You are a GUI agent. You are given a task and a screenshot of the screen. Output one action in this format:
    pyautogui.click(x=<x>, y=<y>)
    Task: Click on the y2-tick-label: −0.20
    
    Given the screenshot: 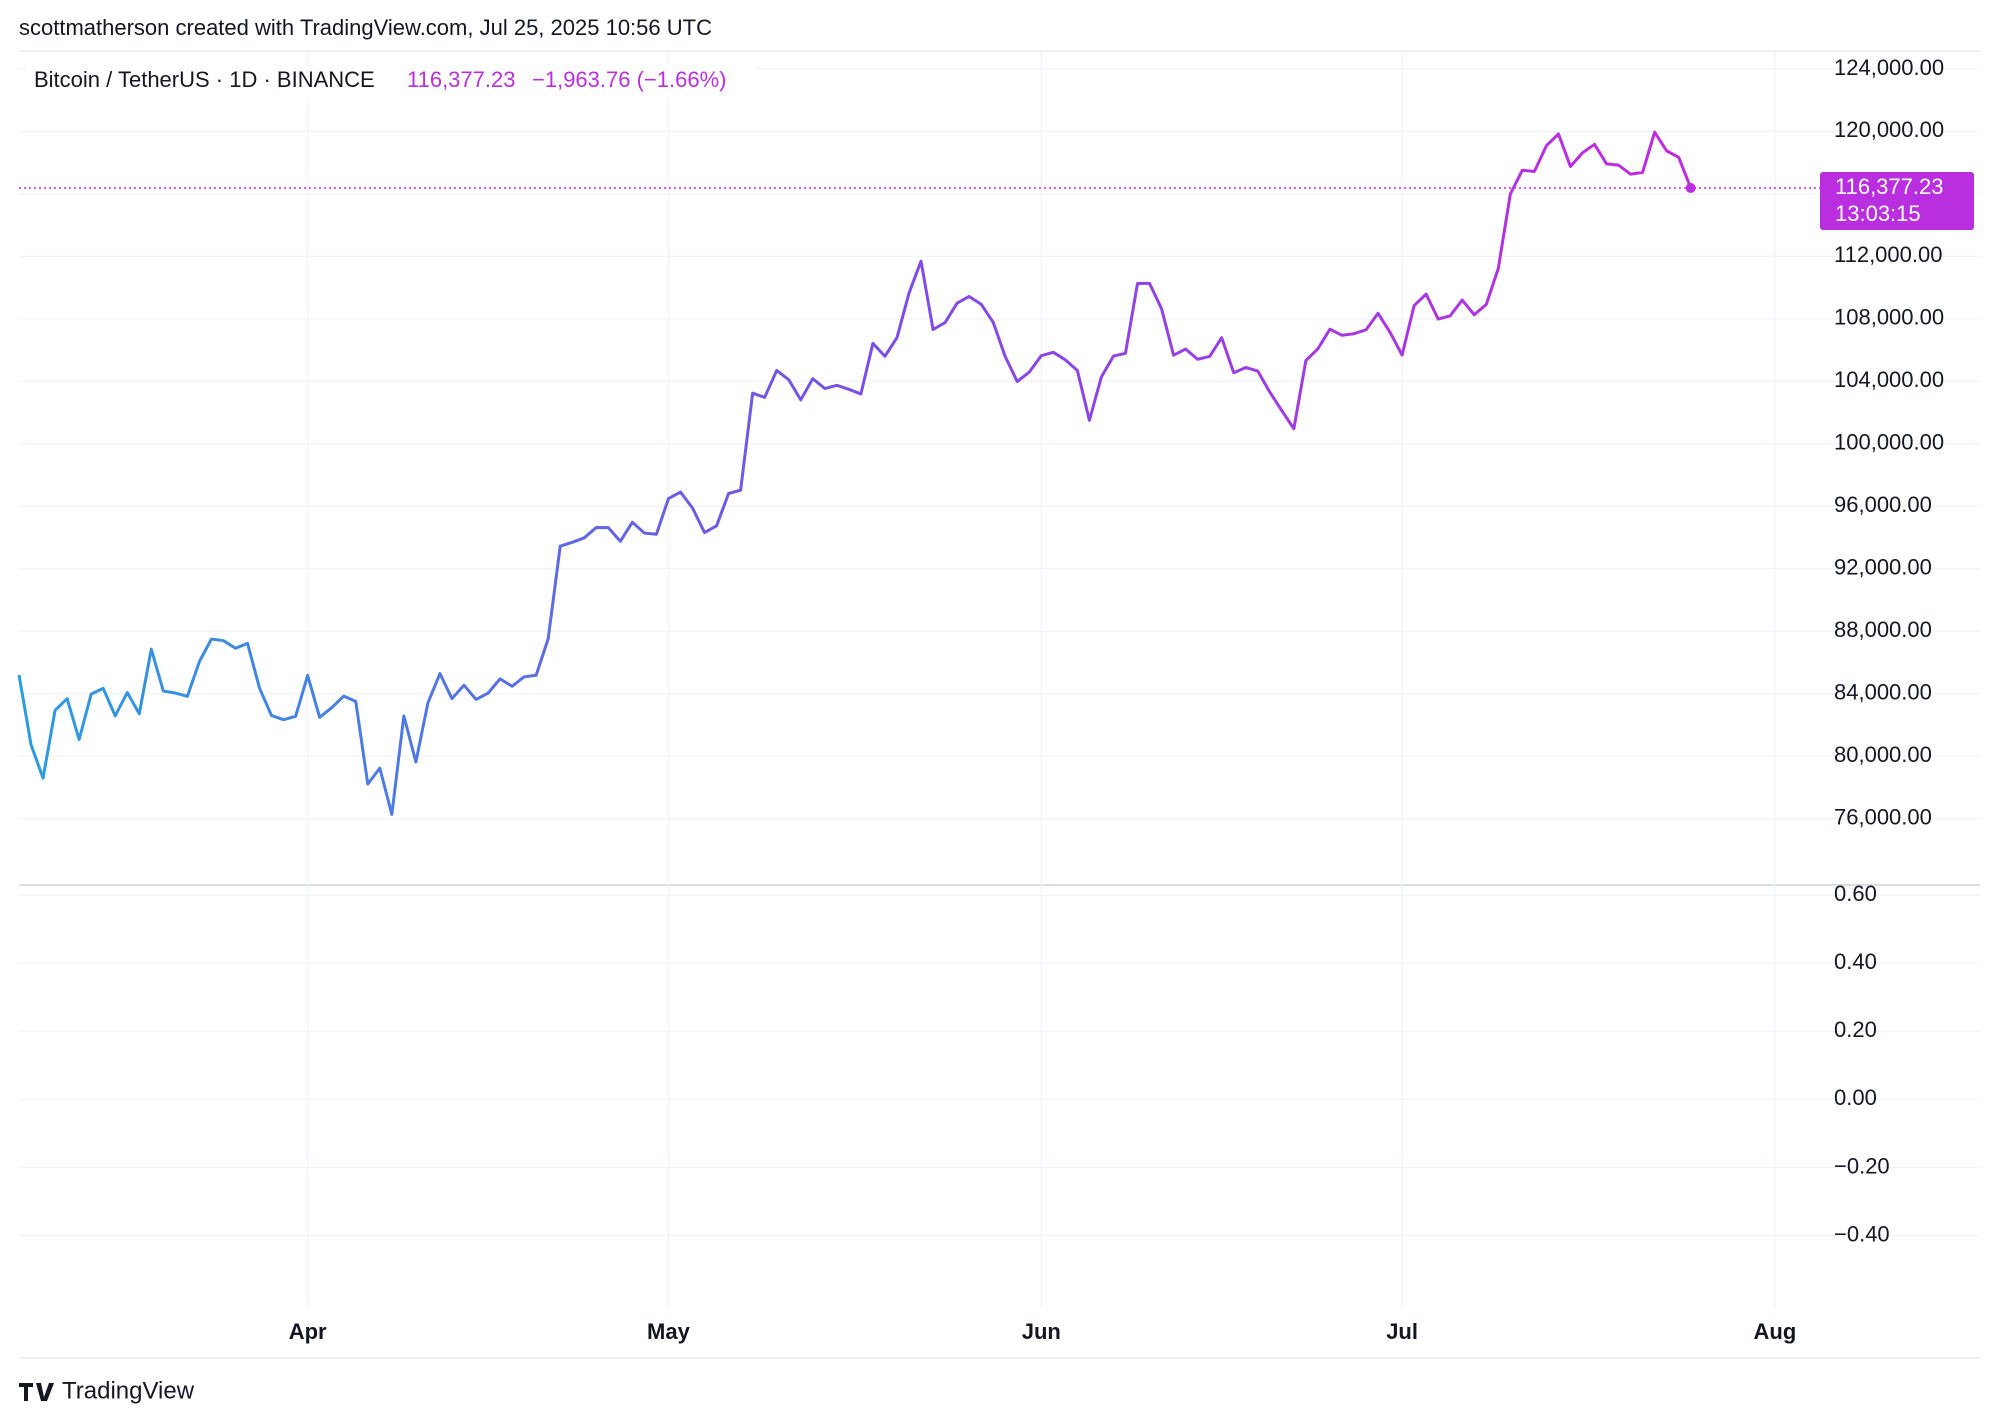 What is the action you would take?
    pyautogui.click(x=1862, y=1165)
    